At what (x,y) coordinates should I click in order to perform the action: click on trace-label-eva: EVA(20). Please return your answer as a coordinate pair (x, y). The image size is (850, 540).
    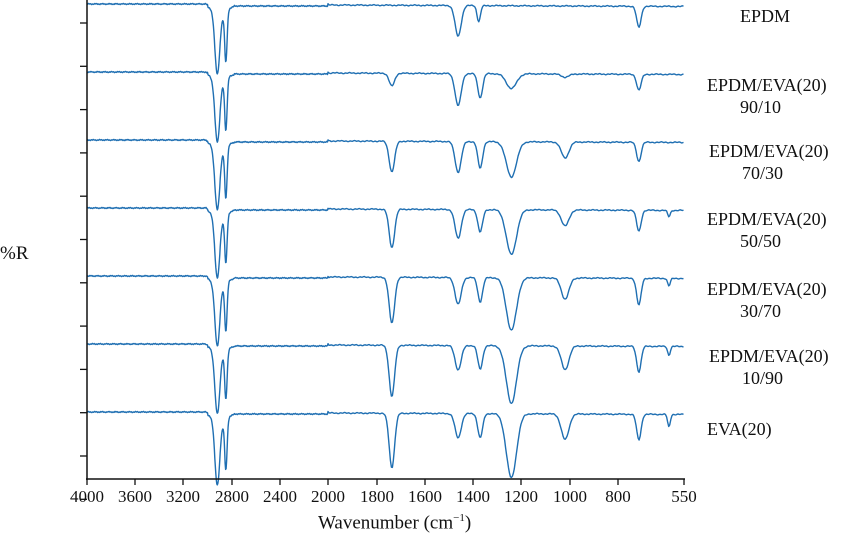
    Looking at the image, I should click on (739, 429).